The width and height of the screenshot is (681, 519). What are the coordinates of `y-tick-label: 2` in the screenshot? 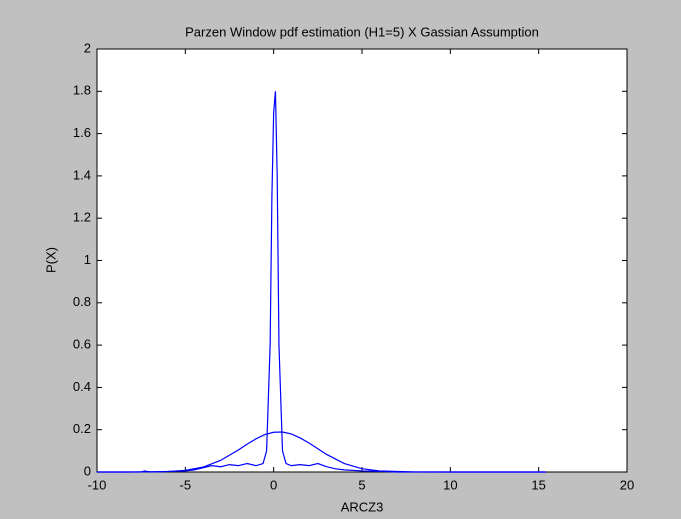 It's located at (87, 47).